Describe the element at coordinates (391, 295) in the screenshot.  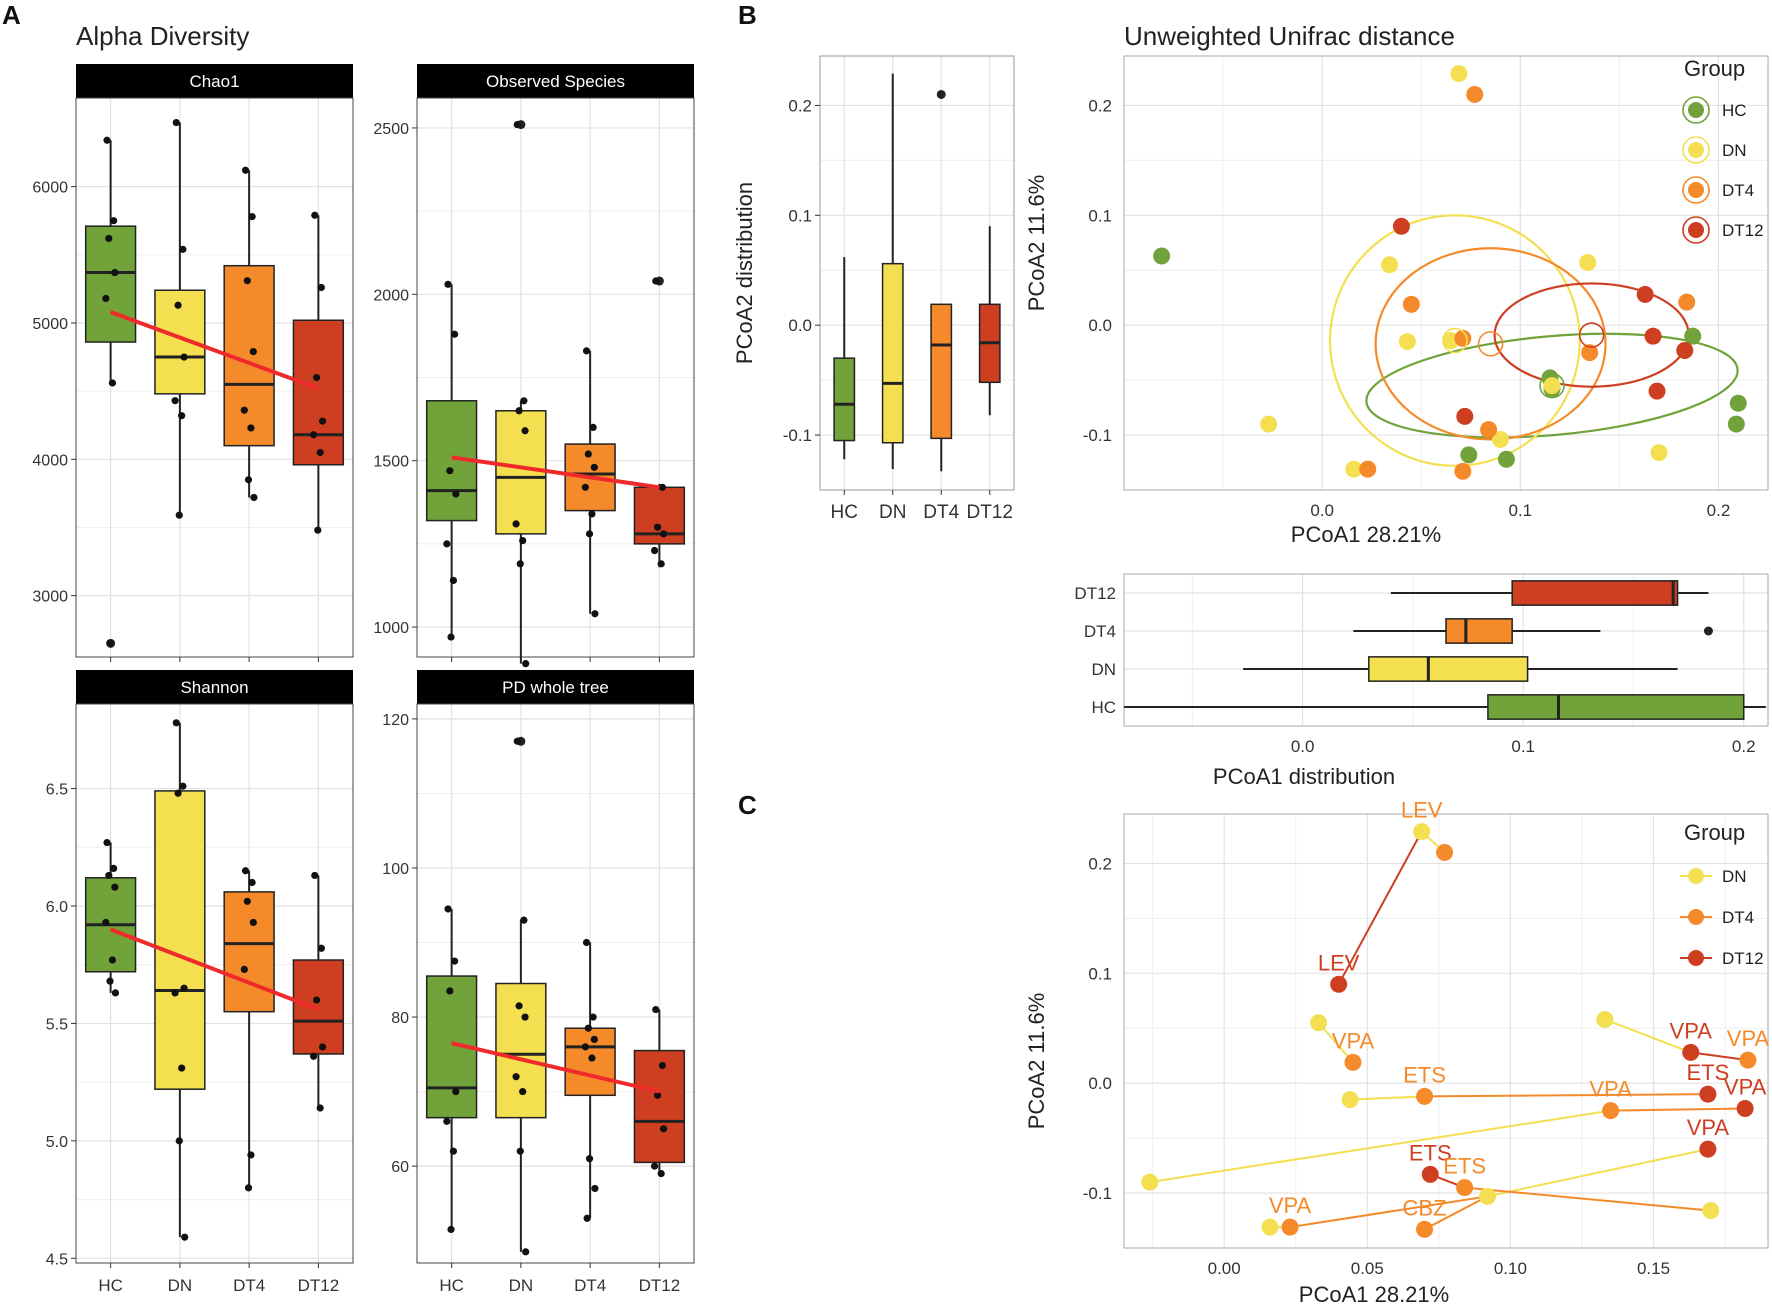
I see `y-tick-label: 2000` at that location.